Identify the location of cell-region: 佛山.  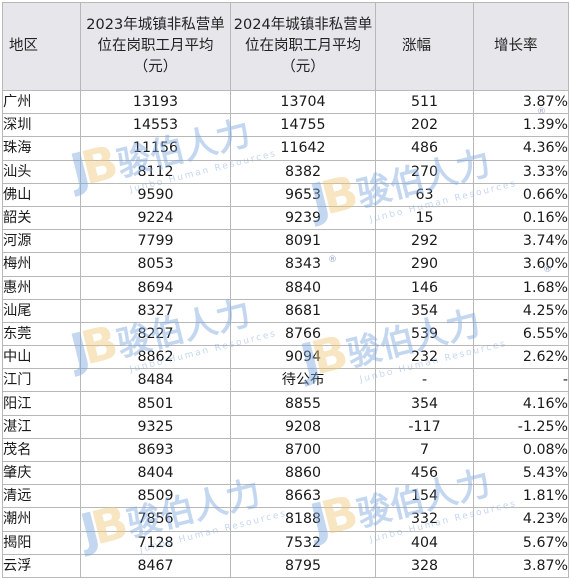
(41, 194).